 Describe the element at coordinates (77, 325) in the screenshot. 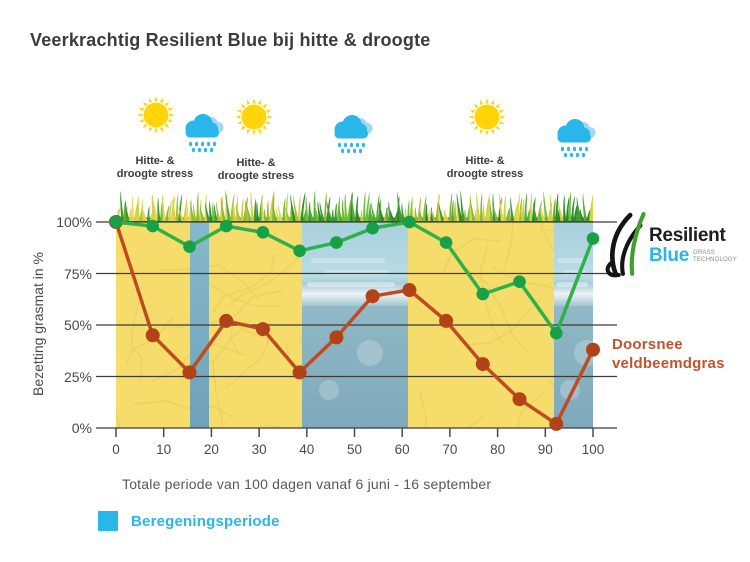

I see `y-tick-label: 50%` at that location.